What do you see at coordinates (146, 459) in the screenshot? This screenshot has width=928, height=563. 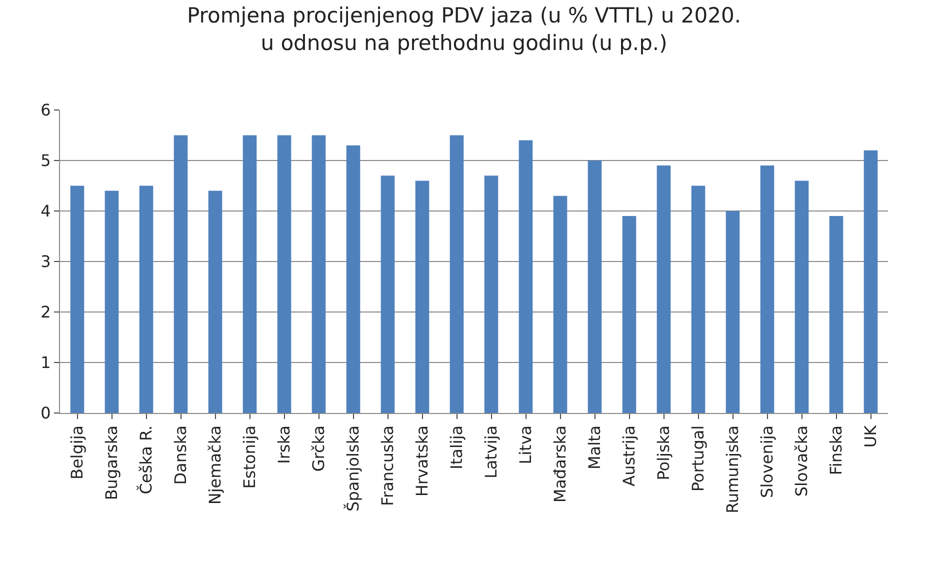 I see `x-tick-label: Češka R.` at bounding box center [146, 459].